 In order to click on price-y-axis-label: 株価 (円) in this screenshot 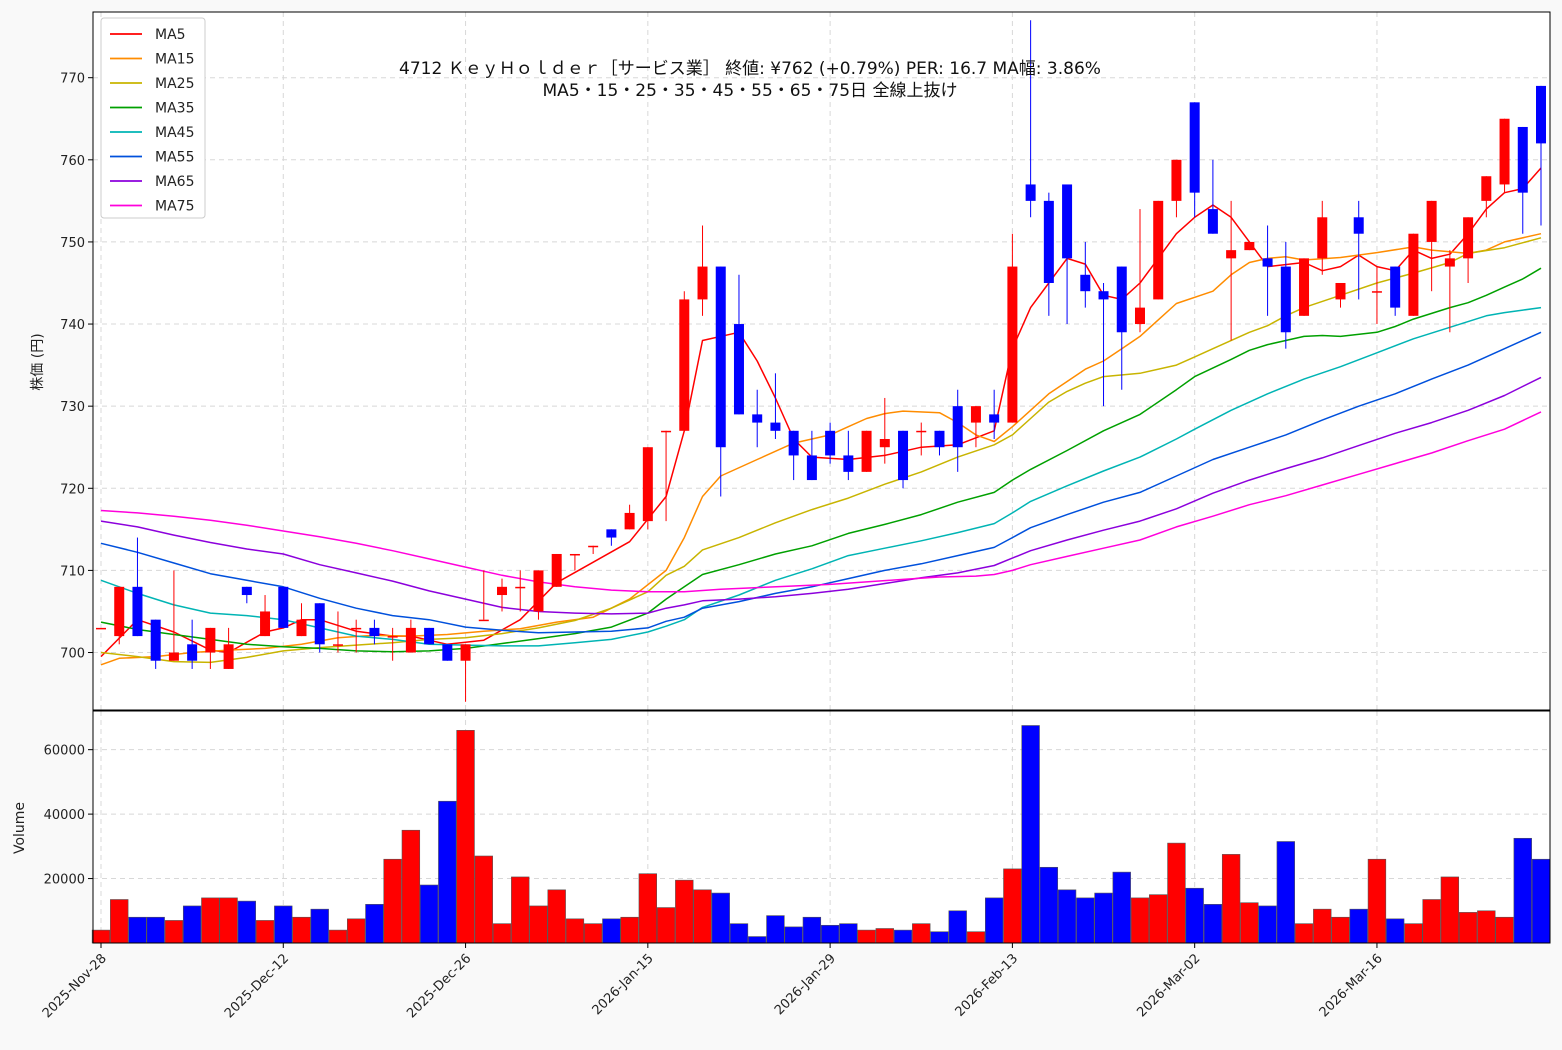, I will do `click(38, 361)`.